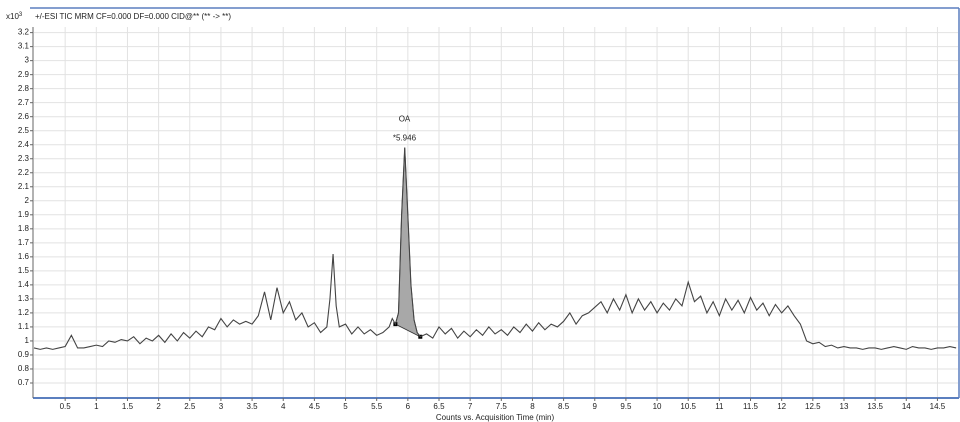 The width and height of the screenshot is (960, 422). Describe the element at coordinates (24, 32) in the screenshot. I see `y-tick-label: 3.2` at that location.